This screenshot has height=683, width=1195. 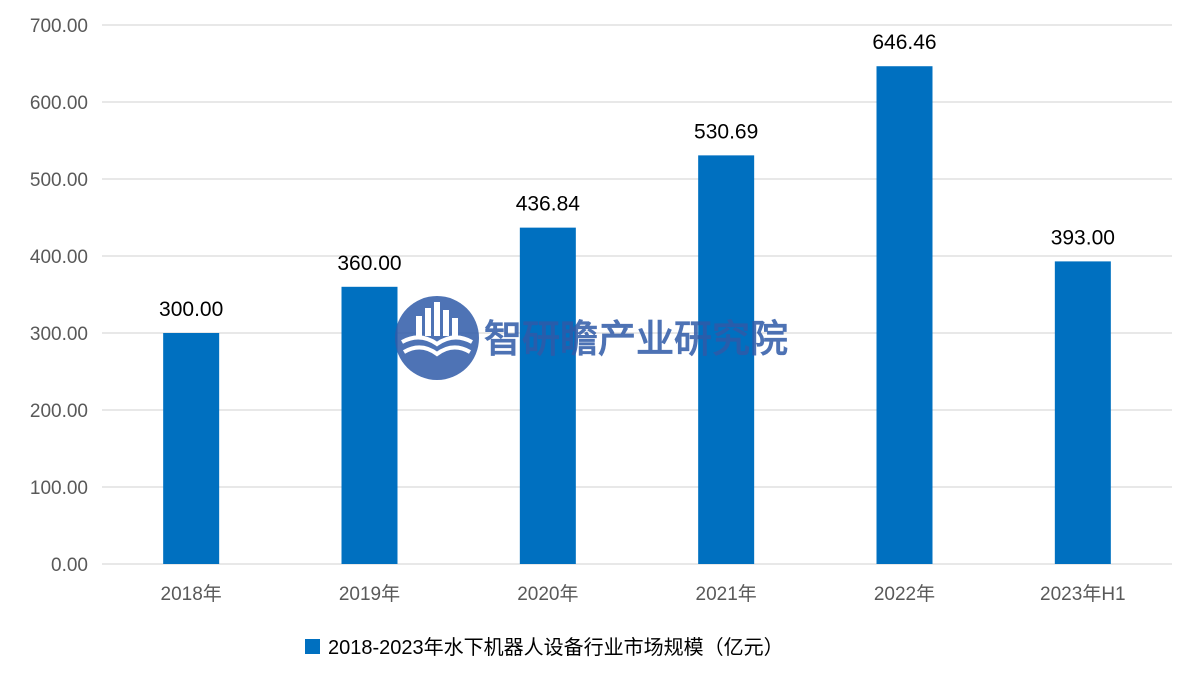 I want to click on y-tick-label: 400.00, so click(x=59, y=257).